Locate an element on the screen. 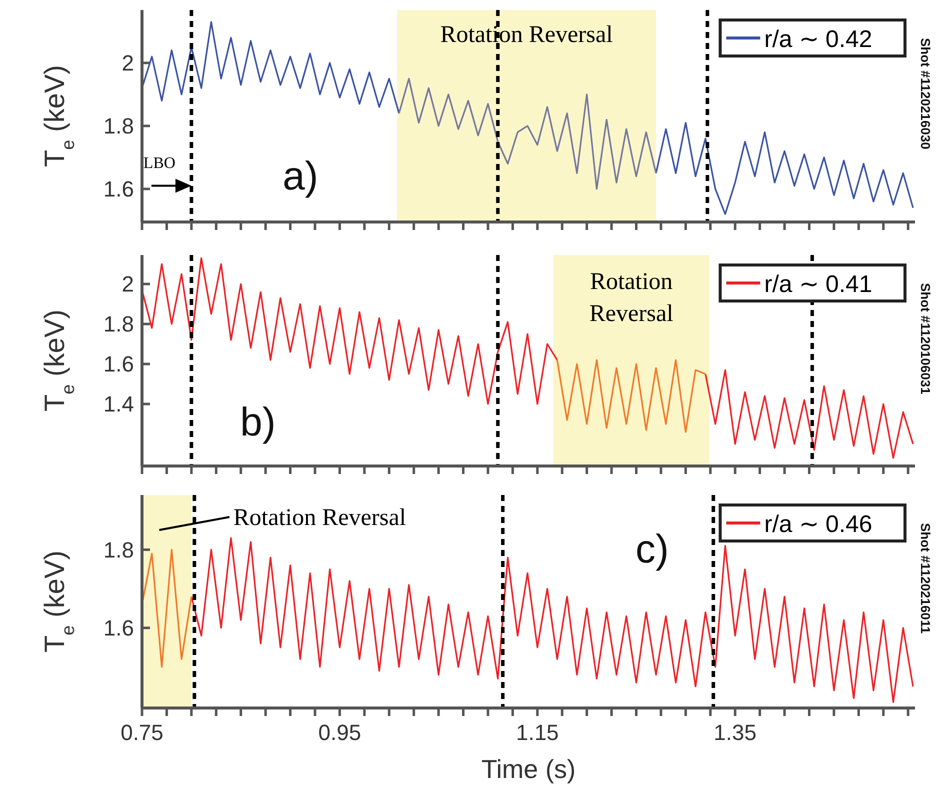 Image resolution: width=941 pixels, height=806 pixels. legend-label: r/a ∼ 0.46 is located at coordinates (818, 524).